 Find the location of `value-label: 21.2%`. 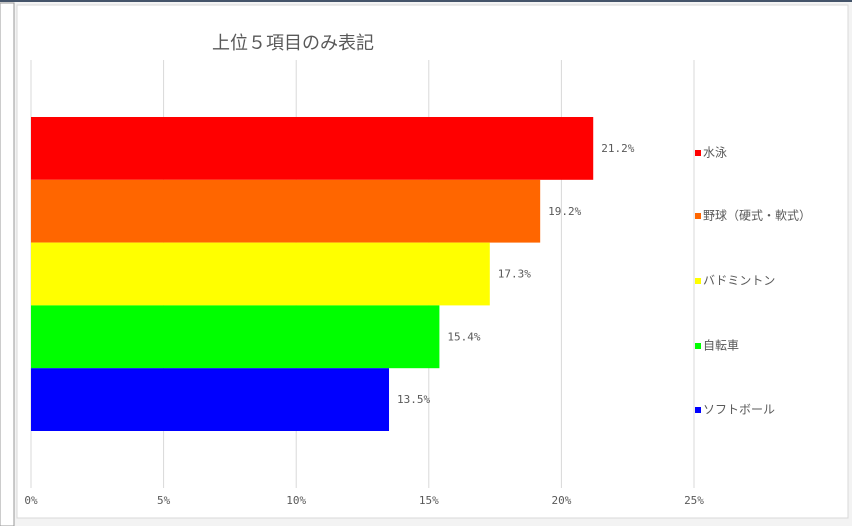

value-label: 21.2% is located at coordinates (617, 148).